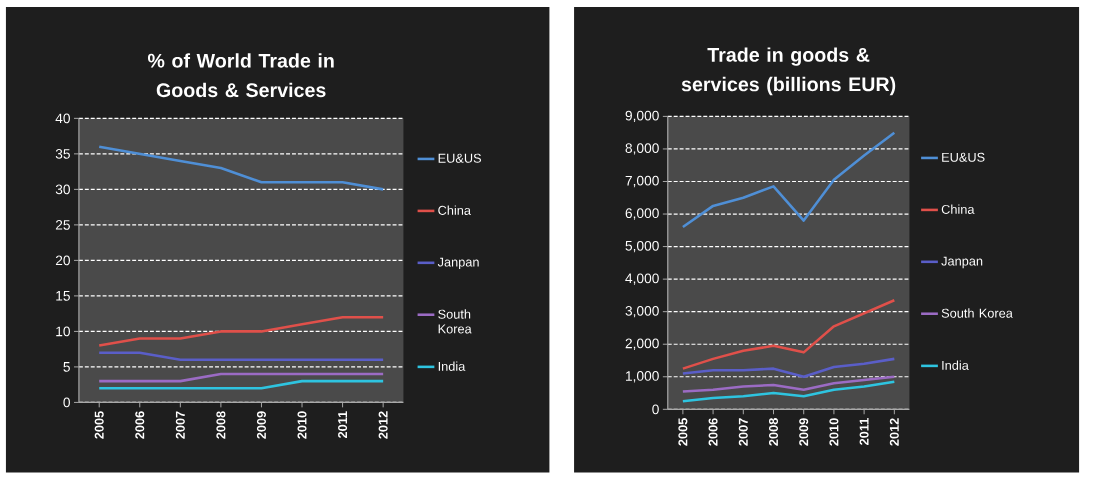 The height and width of the screenshot is (480, 1094). What do you see at coordinates (642, 279) in the screenshot?
I see `y-tick-label: 4,000` at bounding box center [642, 279].